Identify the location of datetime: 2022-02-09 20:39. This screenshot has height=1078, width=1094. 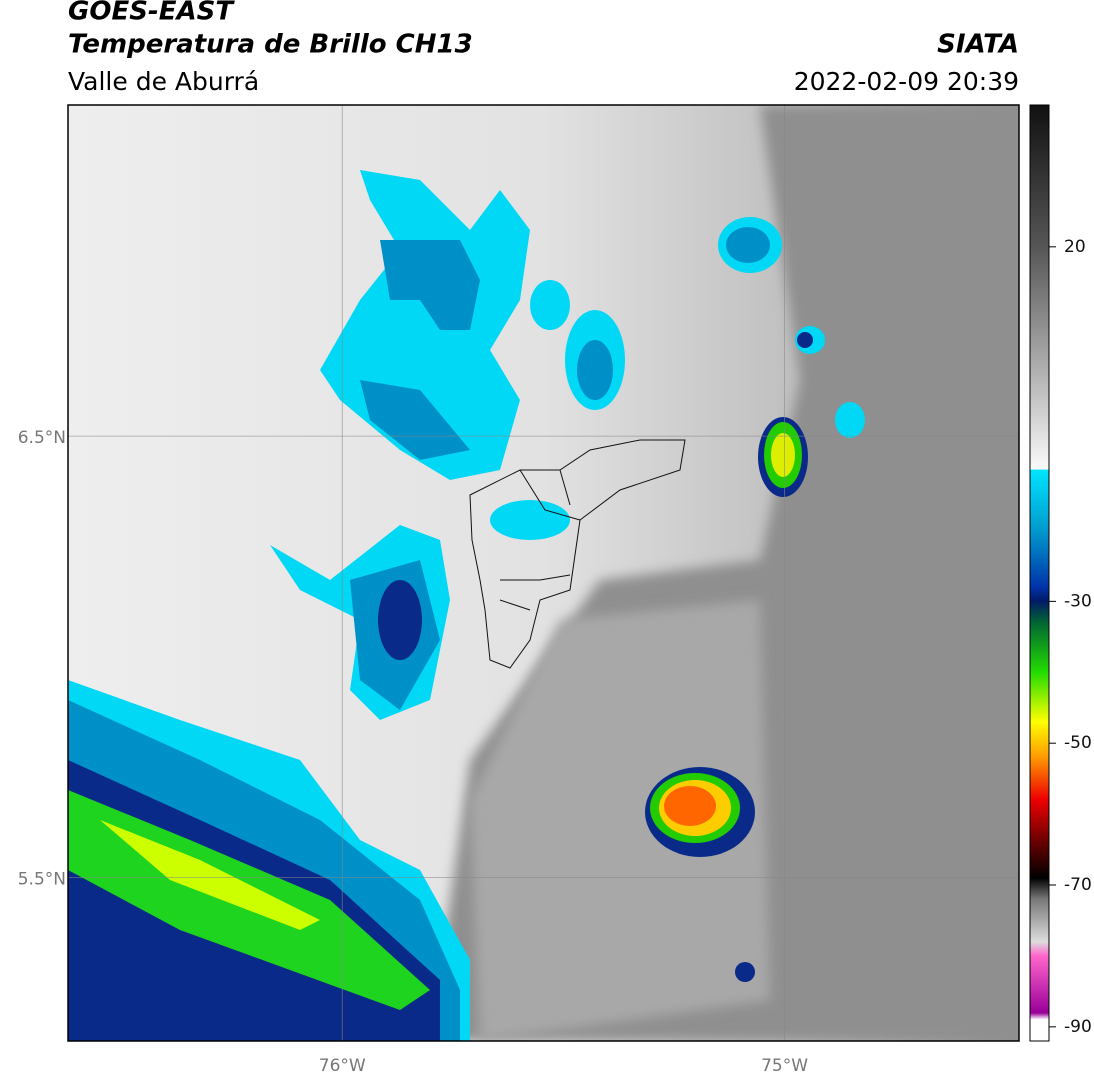
(906, 81).